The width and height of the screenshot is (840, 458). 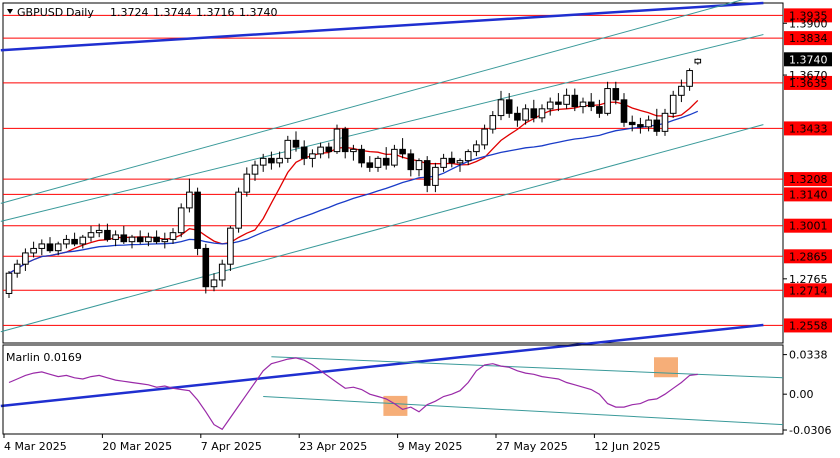 I want to click on level-tag-1.2558: 1.2558, so click(x=808, y=325).